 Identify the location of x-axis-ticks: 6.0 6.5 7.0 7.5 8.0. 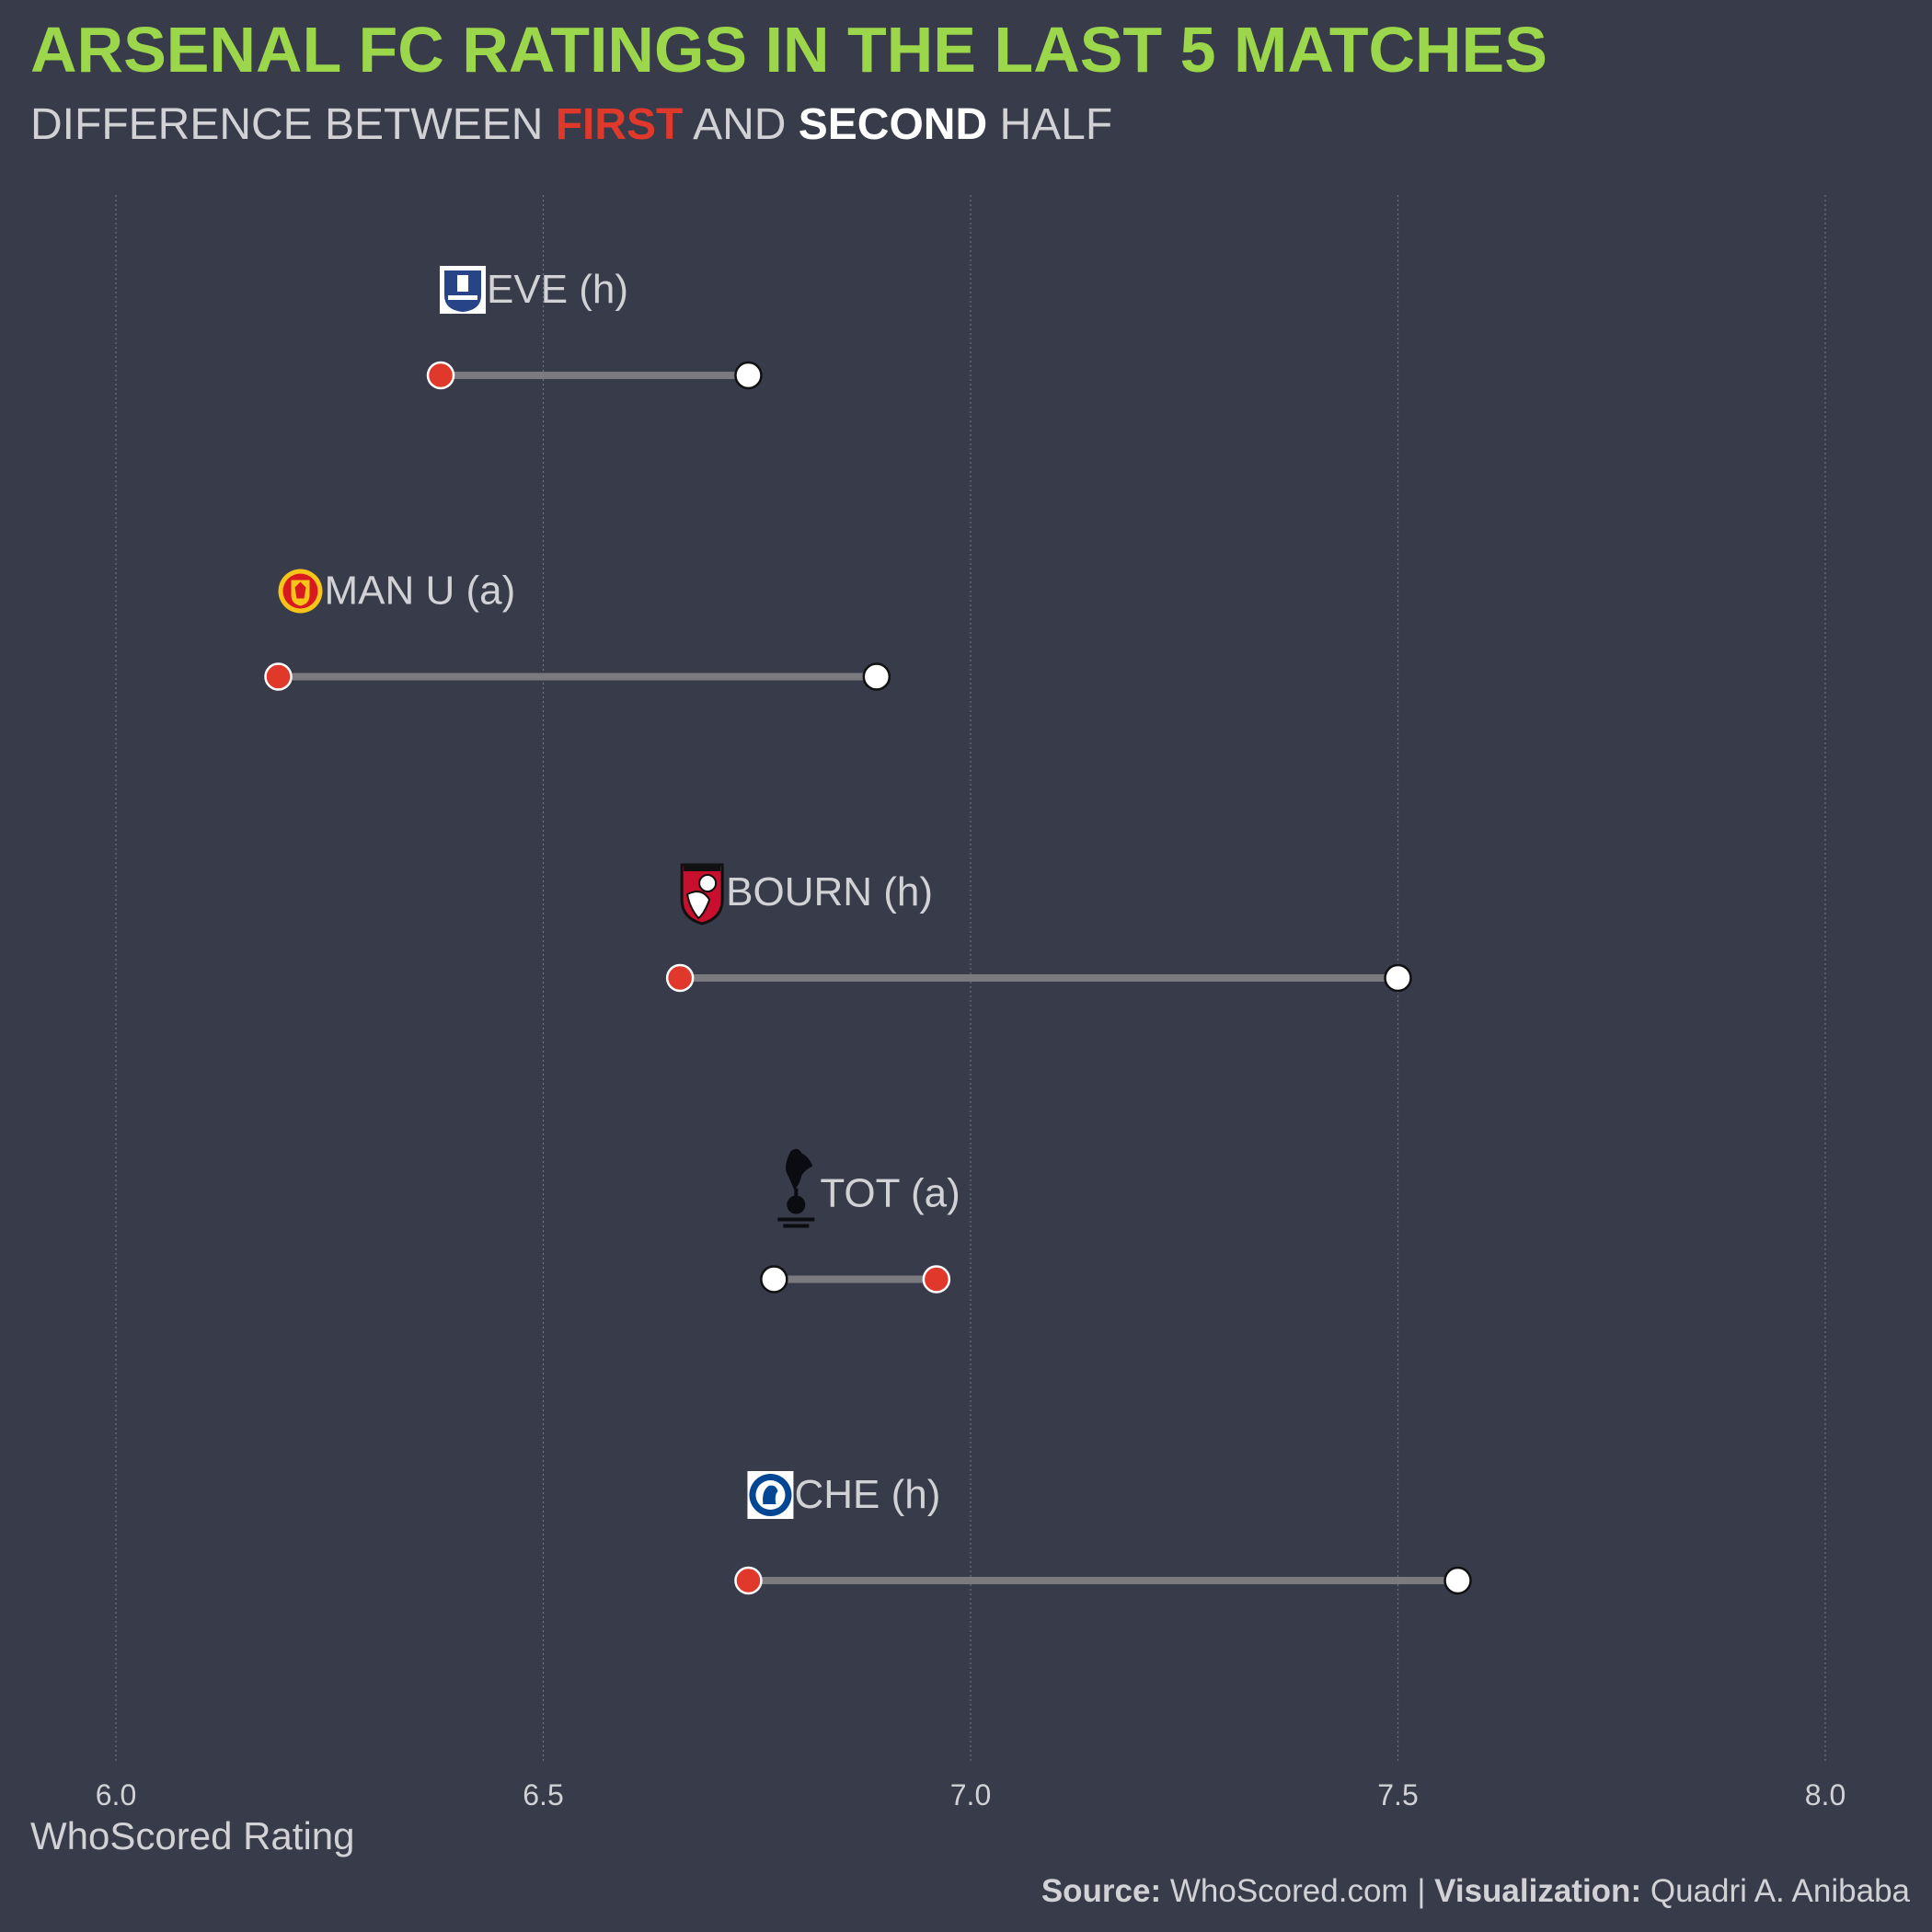
(971, 1794).